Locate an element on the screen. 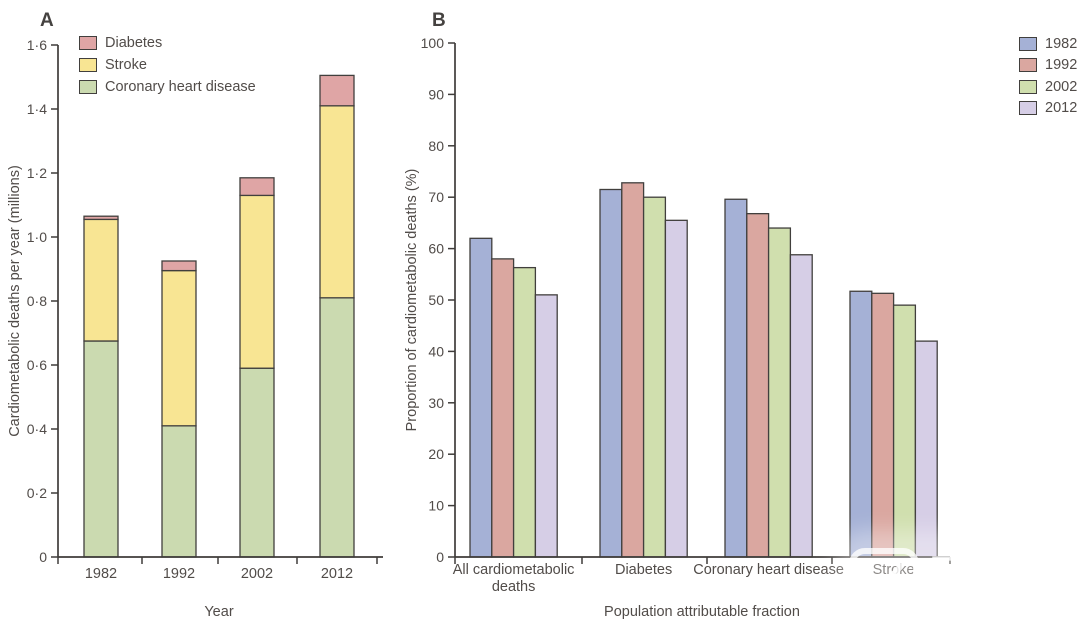 This screenshot has width=1080, height=631. panel-b-y-tick-label: 40 is located at coordinates (436, 351).